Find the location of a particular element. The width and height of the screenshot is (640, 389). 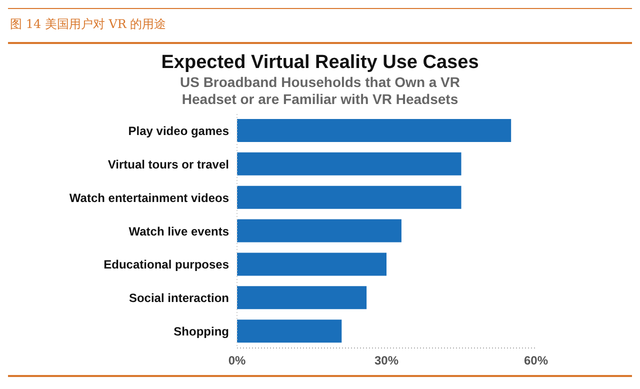

y-tick-label: Virtual tours or travel is located at coordinates (168, 164).